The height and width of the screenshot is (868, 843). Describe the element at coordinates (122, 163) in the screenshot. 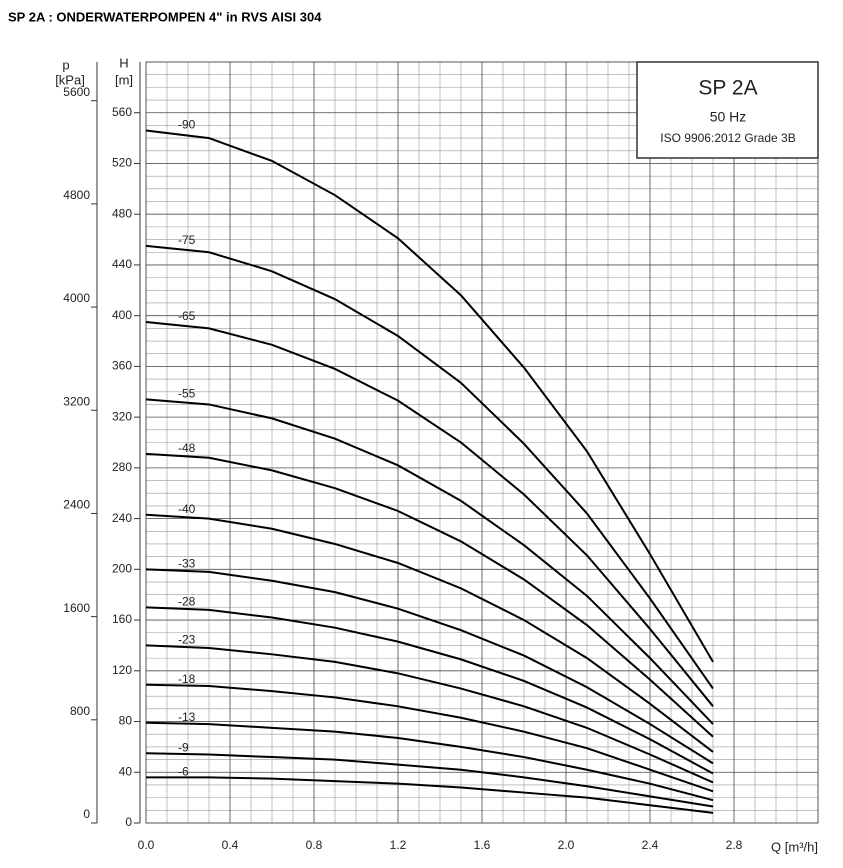

I see `y-tick-label: 520` at that location.